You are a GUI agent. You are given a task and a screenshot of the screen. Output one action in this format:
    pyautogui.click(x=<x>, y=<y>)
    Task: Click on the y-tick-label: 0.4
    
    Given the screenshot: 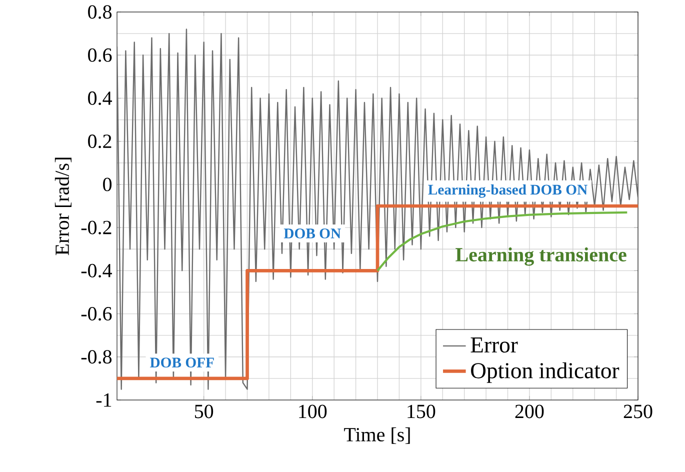 What is the action you would take?
    pyautogui.click(x=100, y=98)
    